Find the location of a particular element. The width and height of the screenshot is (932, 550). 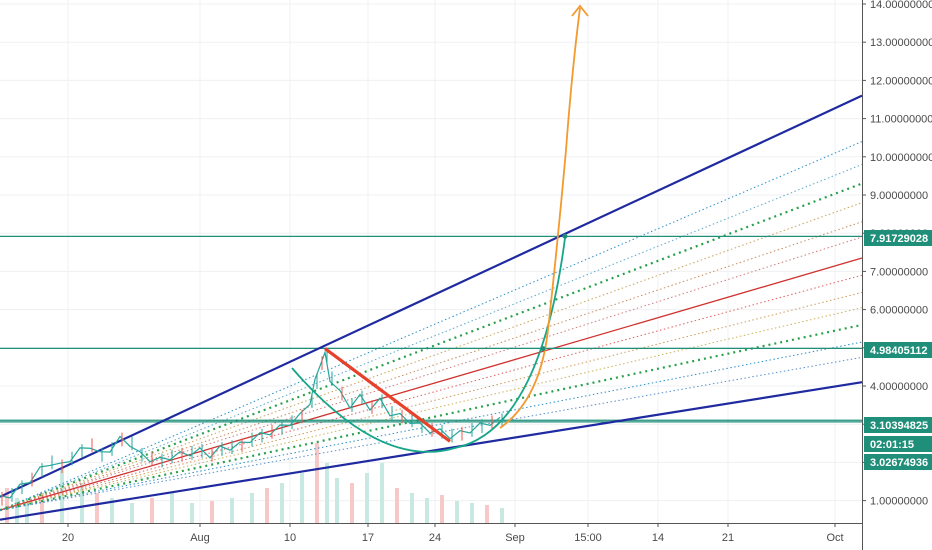

x-axis: 20 Aug 10 17 24 Sep 15:00 14 21 Oct is located at coordinates (453, 533).